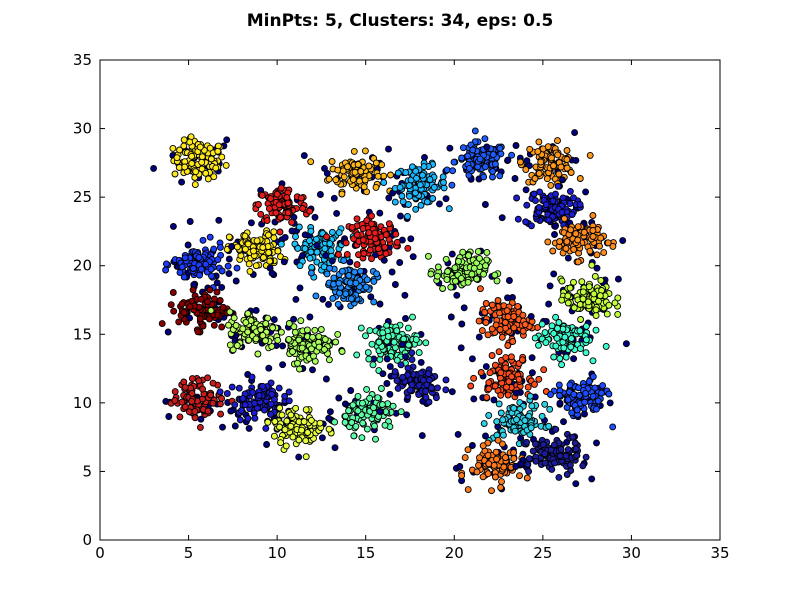  I want to click on x-tick-label: 15, so click(365, 553).